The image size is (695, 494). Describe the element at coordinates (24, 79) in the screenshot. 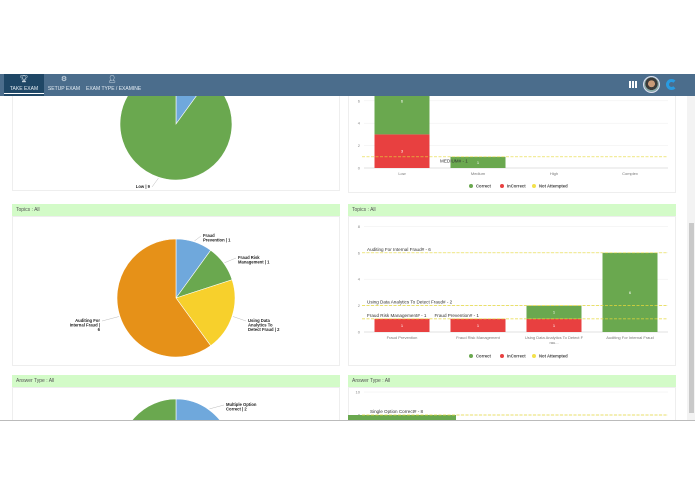

I see `trophy-icon: 🏆︎` at that location.